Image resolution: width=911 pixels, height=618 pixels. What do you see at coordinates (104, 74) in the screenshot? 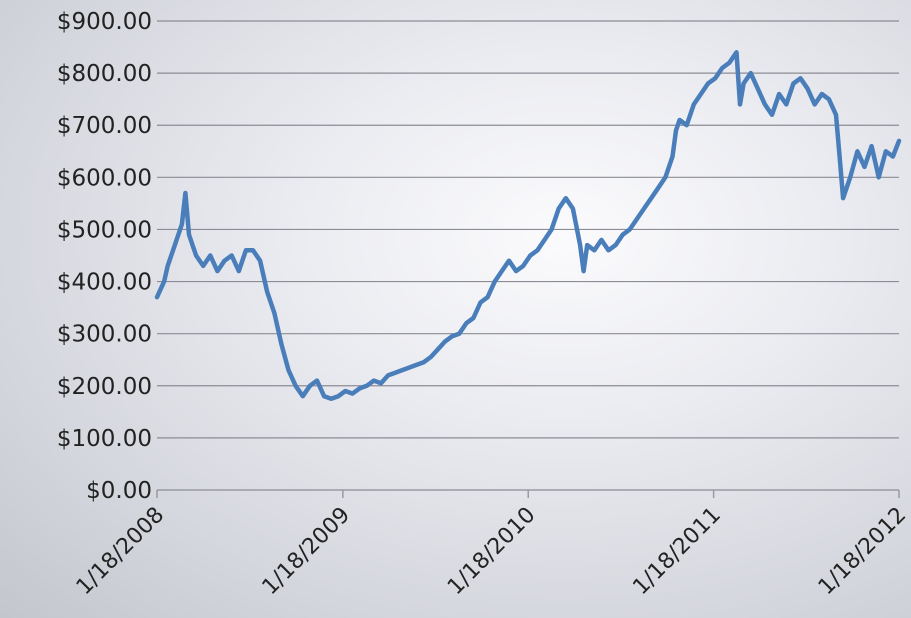
I see `y-tick-label: $800.00` at bounding box center [104, 74].